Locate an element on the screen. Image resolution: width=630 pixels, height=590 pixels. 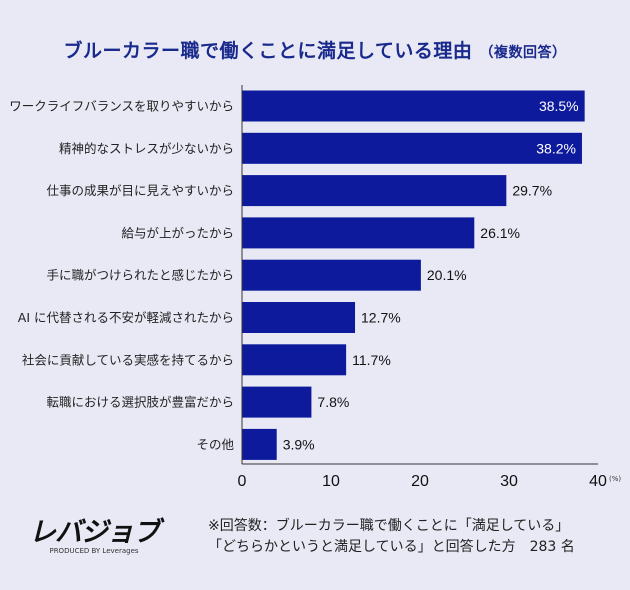
category-label: AI に代替される不安が軽減されたから is located at coordinates (126, 317).